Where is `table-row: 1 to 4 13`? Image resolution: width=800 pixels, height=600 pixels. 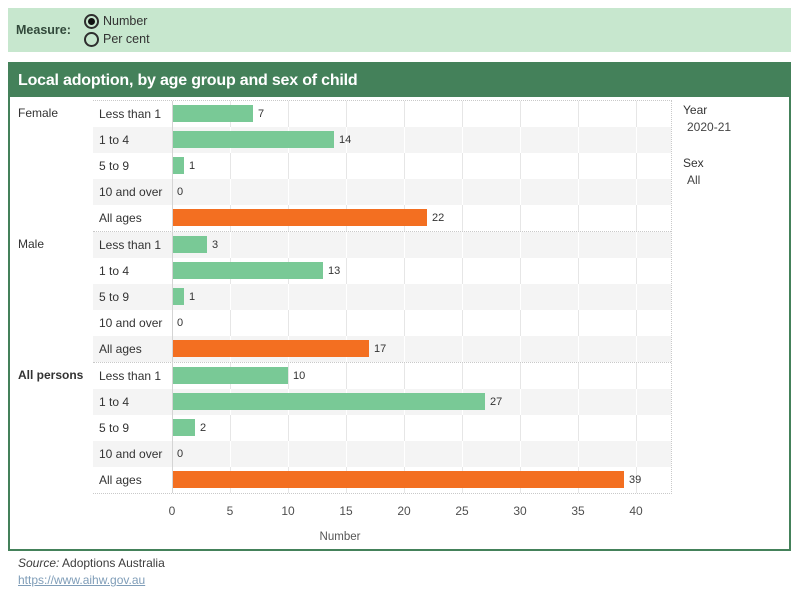
table-row: 1 to 4 13 is located at coordinates (382, 271).